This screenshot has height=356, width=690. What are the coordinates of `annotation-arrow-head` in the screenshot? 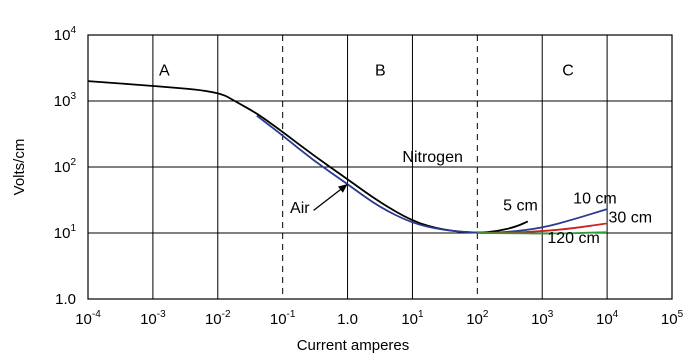 It's located at (342, 188).